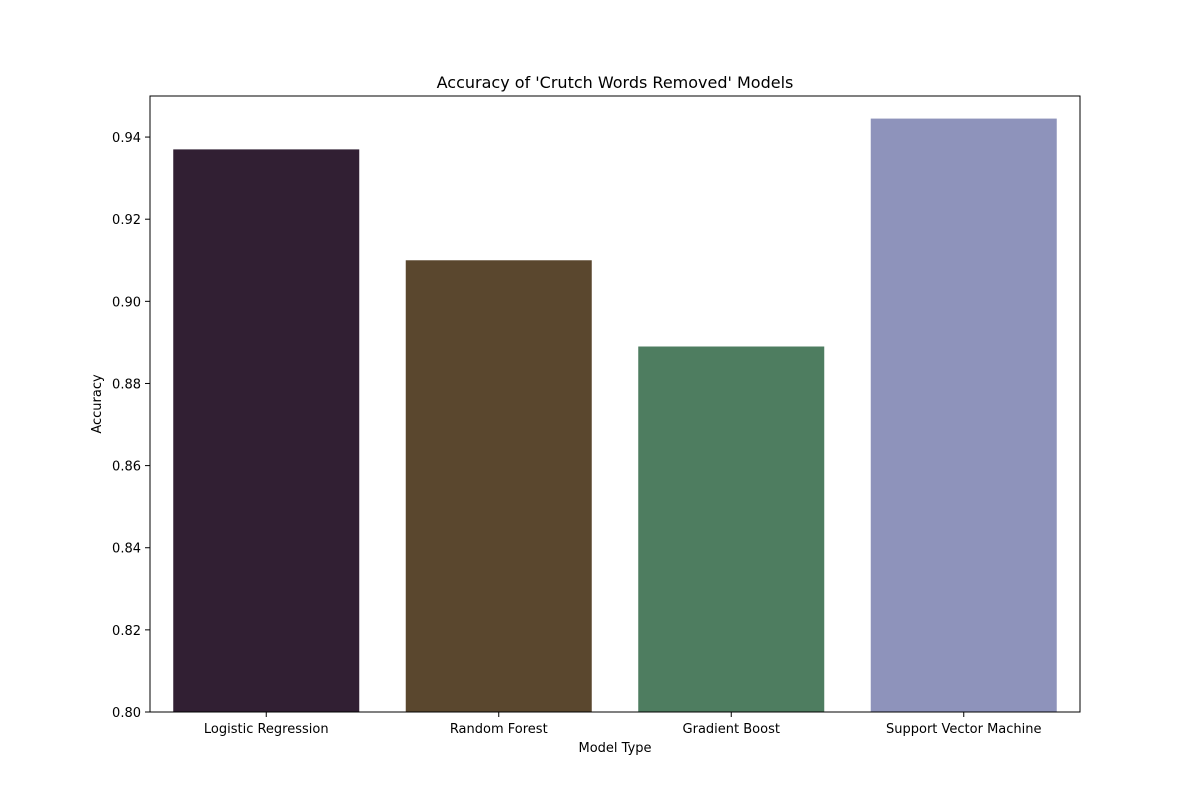 Image resolution: width=1200 pixels, height=804 pixels. Describe the element at coordinates (126, 631) in the screenshot. I see `y-tick-label: 0.82` at that location.